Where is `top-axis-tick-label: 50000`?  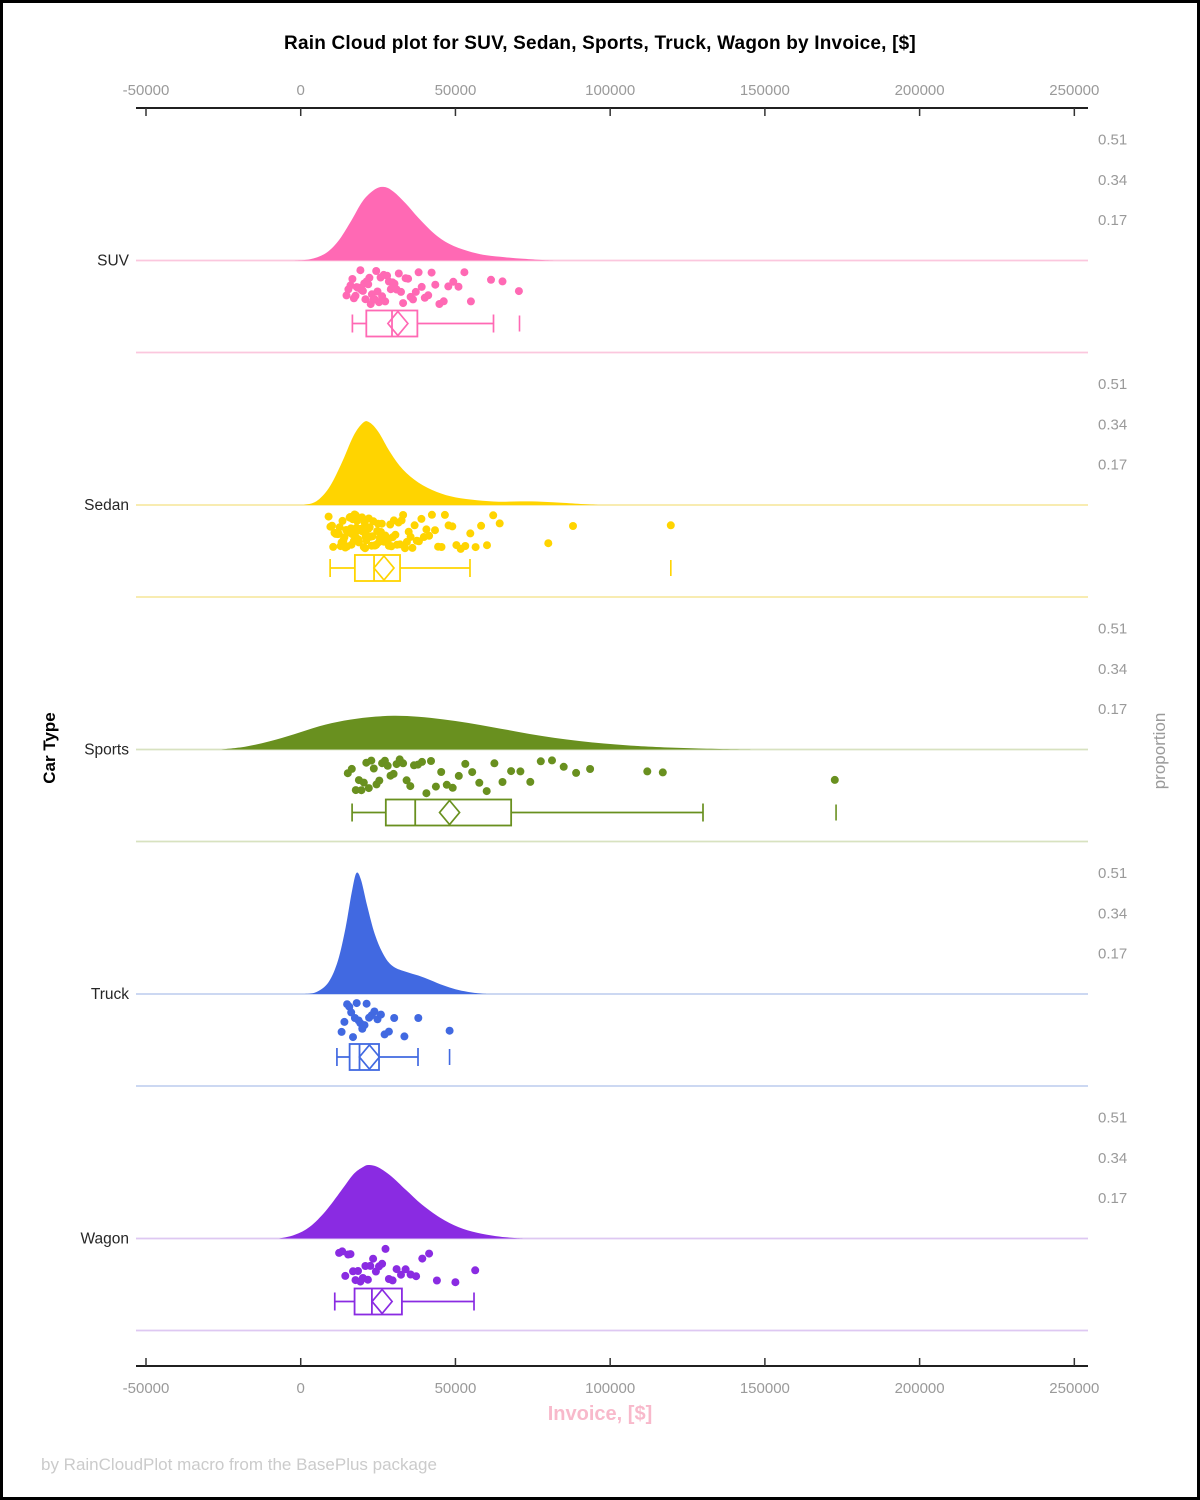 top-axis-tick-label: 50000 is located at coordinates (456, 90).